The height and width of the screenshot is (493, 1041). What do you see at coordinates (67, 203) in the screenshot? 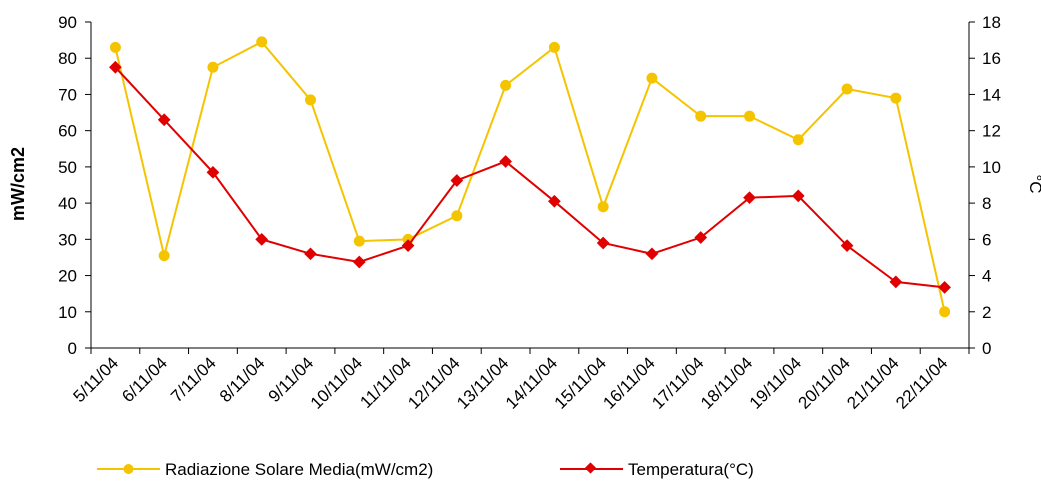
I see `left-y-tick-label: 40` at bounding box center [67, 203].